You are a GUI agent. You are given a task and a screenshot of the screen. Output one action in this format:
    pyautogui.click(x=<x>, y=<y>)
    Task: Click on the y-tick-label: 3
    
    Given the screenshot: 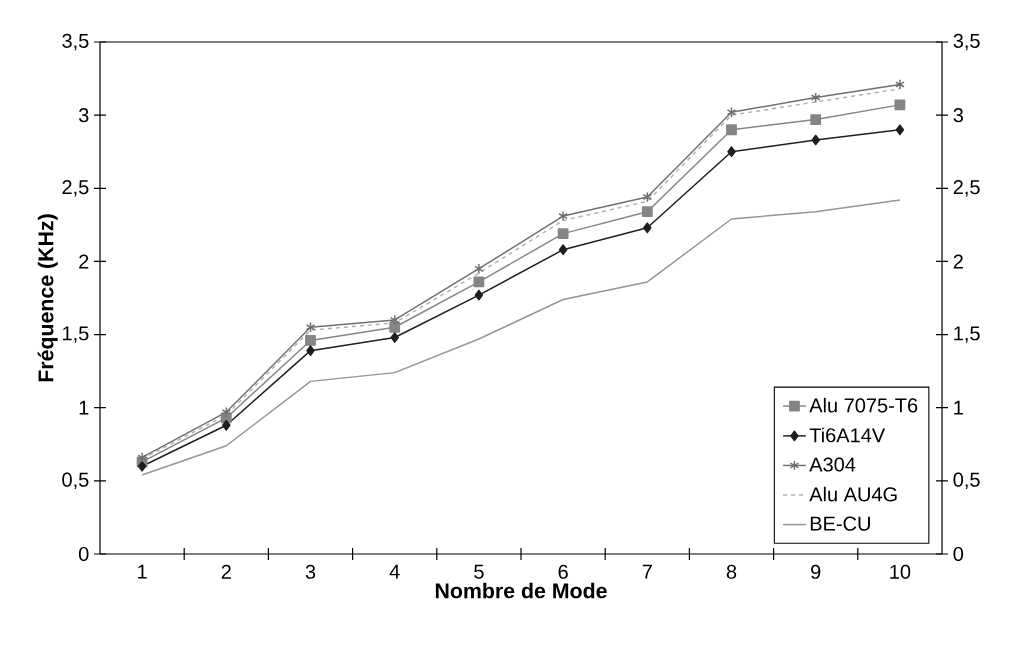 What is the action you would take?
    pyautogui.click(x=83, y=115)
    